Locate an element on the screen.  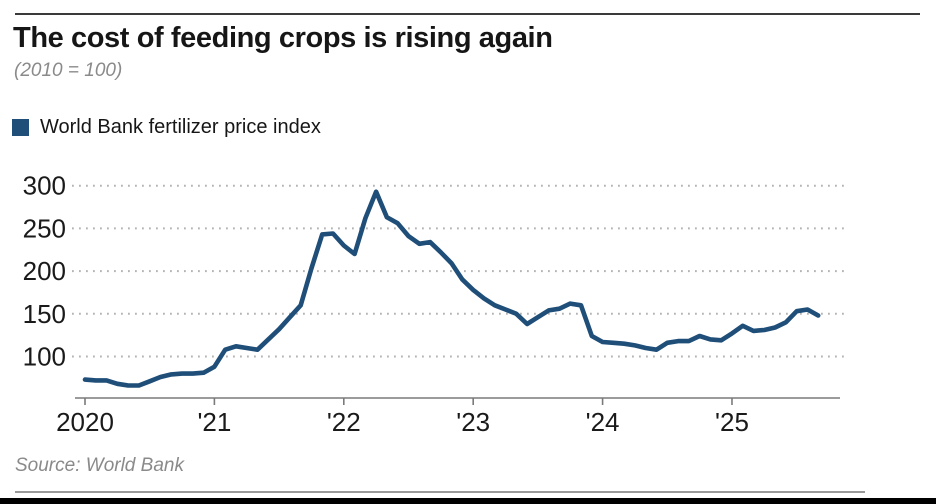
bottom-border is located at coordinates (468, 501).